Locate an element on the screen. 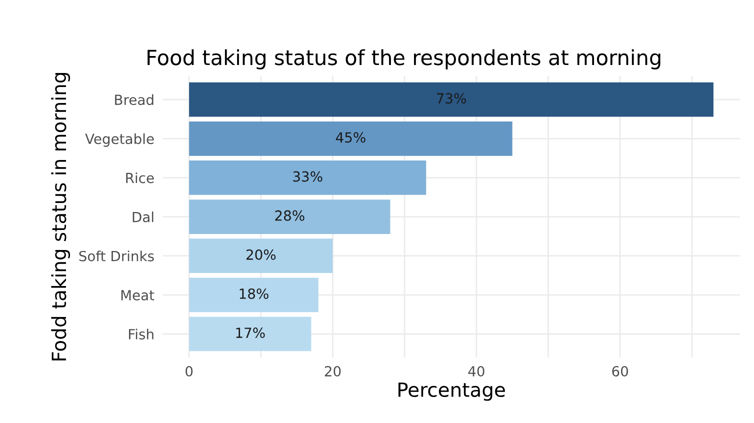  chart-title: Food taking status of the respondents at morning is located at coordinates (404, 59).